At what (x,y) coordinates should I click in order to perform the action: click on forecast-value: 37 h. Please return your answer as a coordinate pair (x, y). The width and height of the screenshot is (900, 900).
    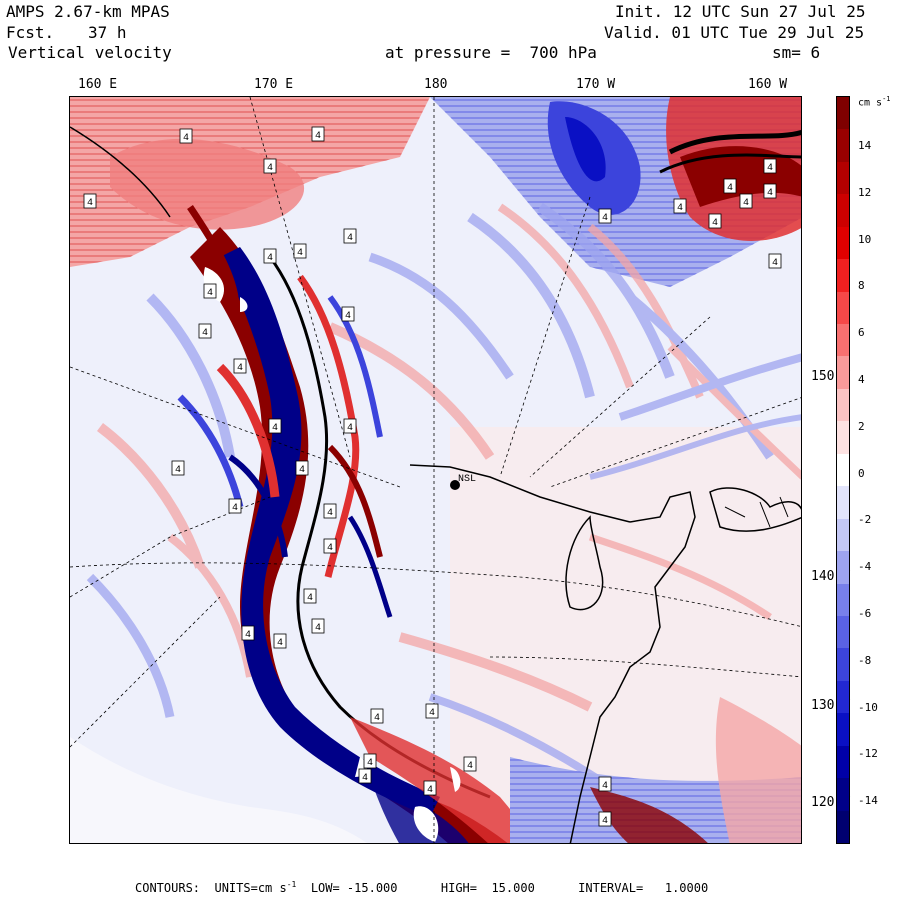
    Looking at the image, I should click on (107, 32).